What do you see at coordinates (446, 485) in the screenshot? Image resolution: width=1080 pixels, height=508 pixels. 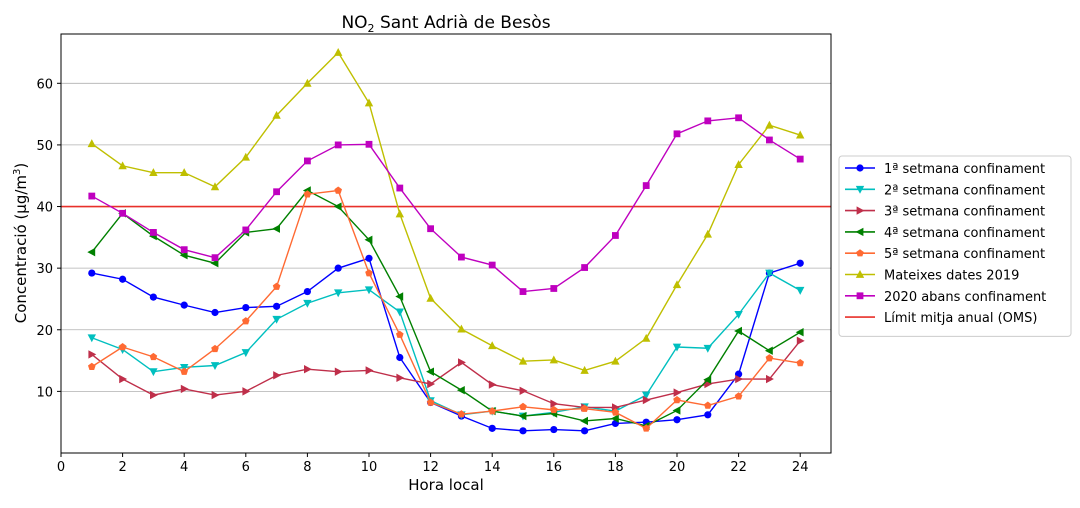 I see `x-axis-label: Hora local` at bounding box center [446, 485].